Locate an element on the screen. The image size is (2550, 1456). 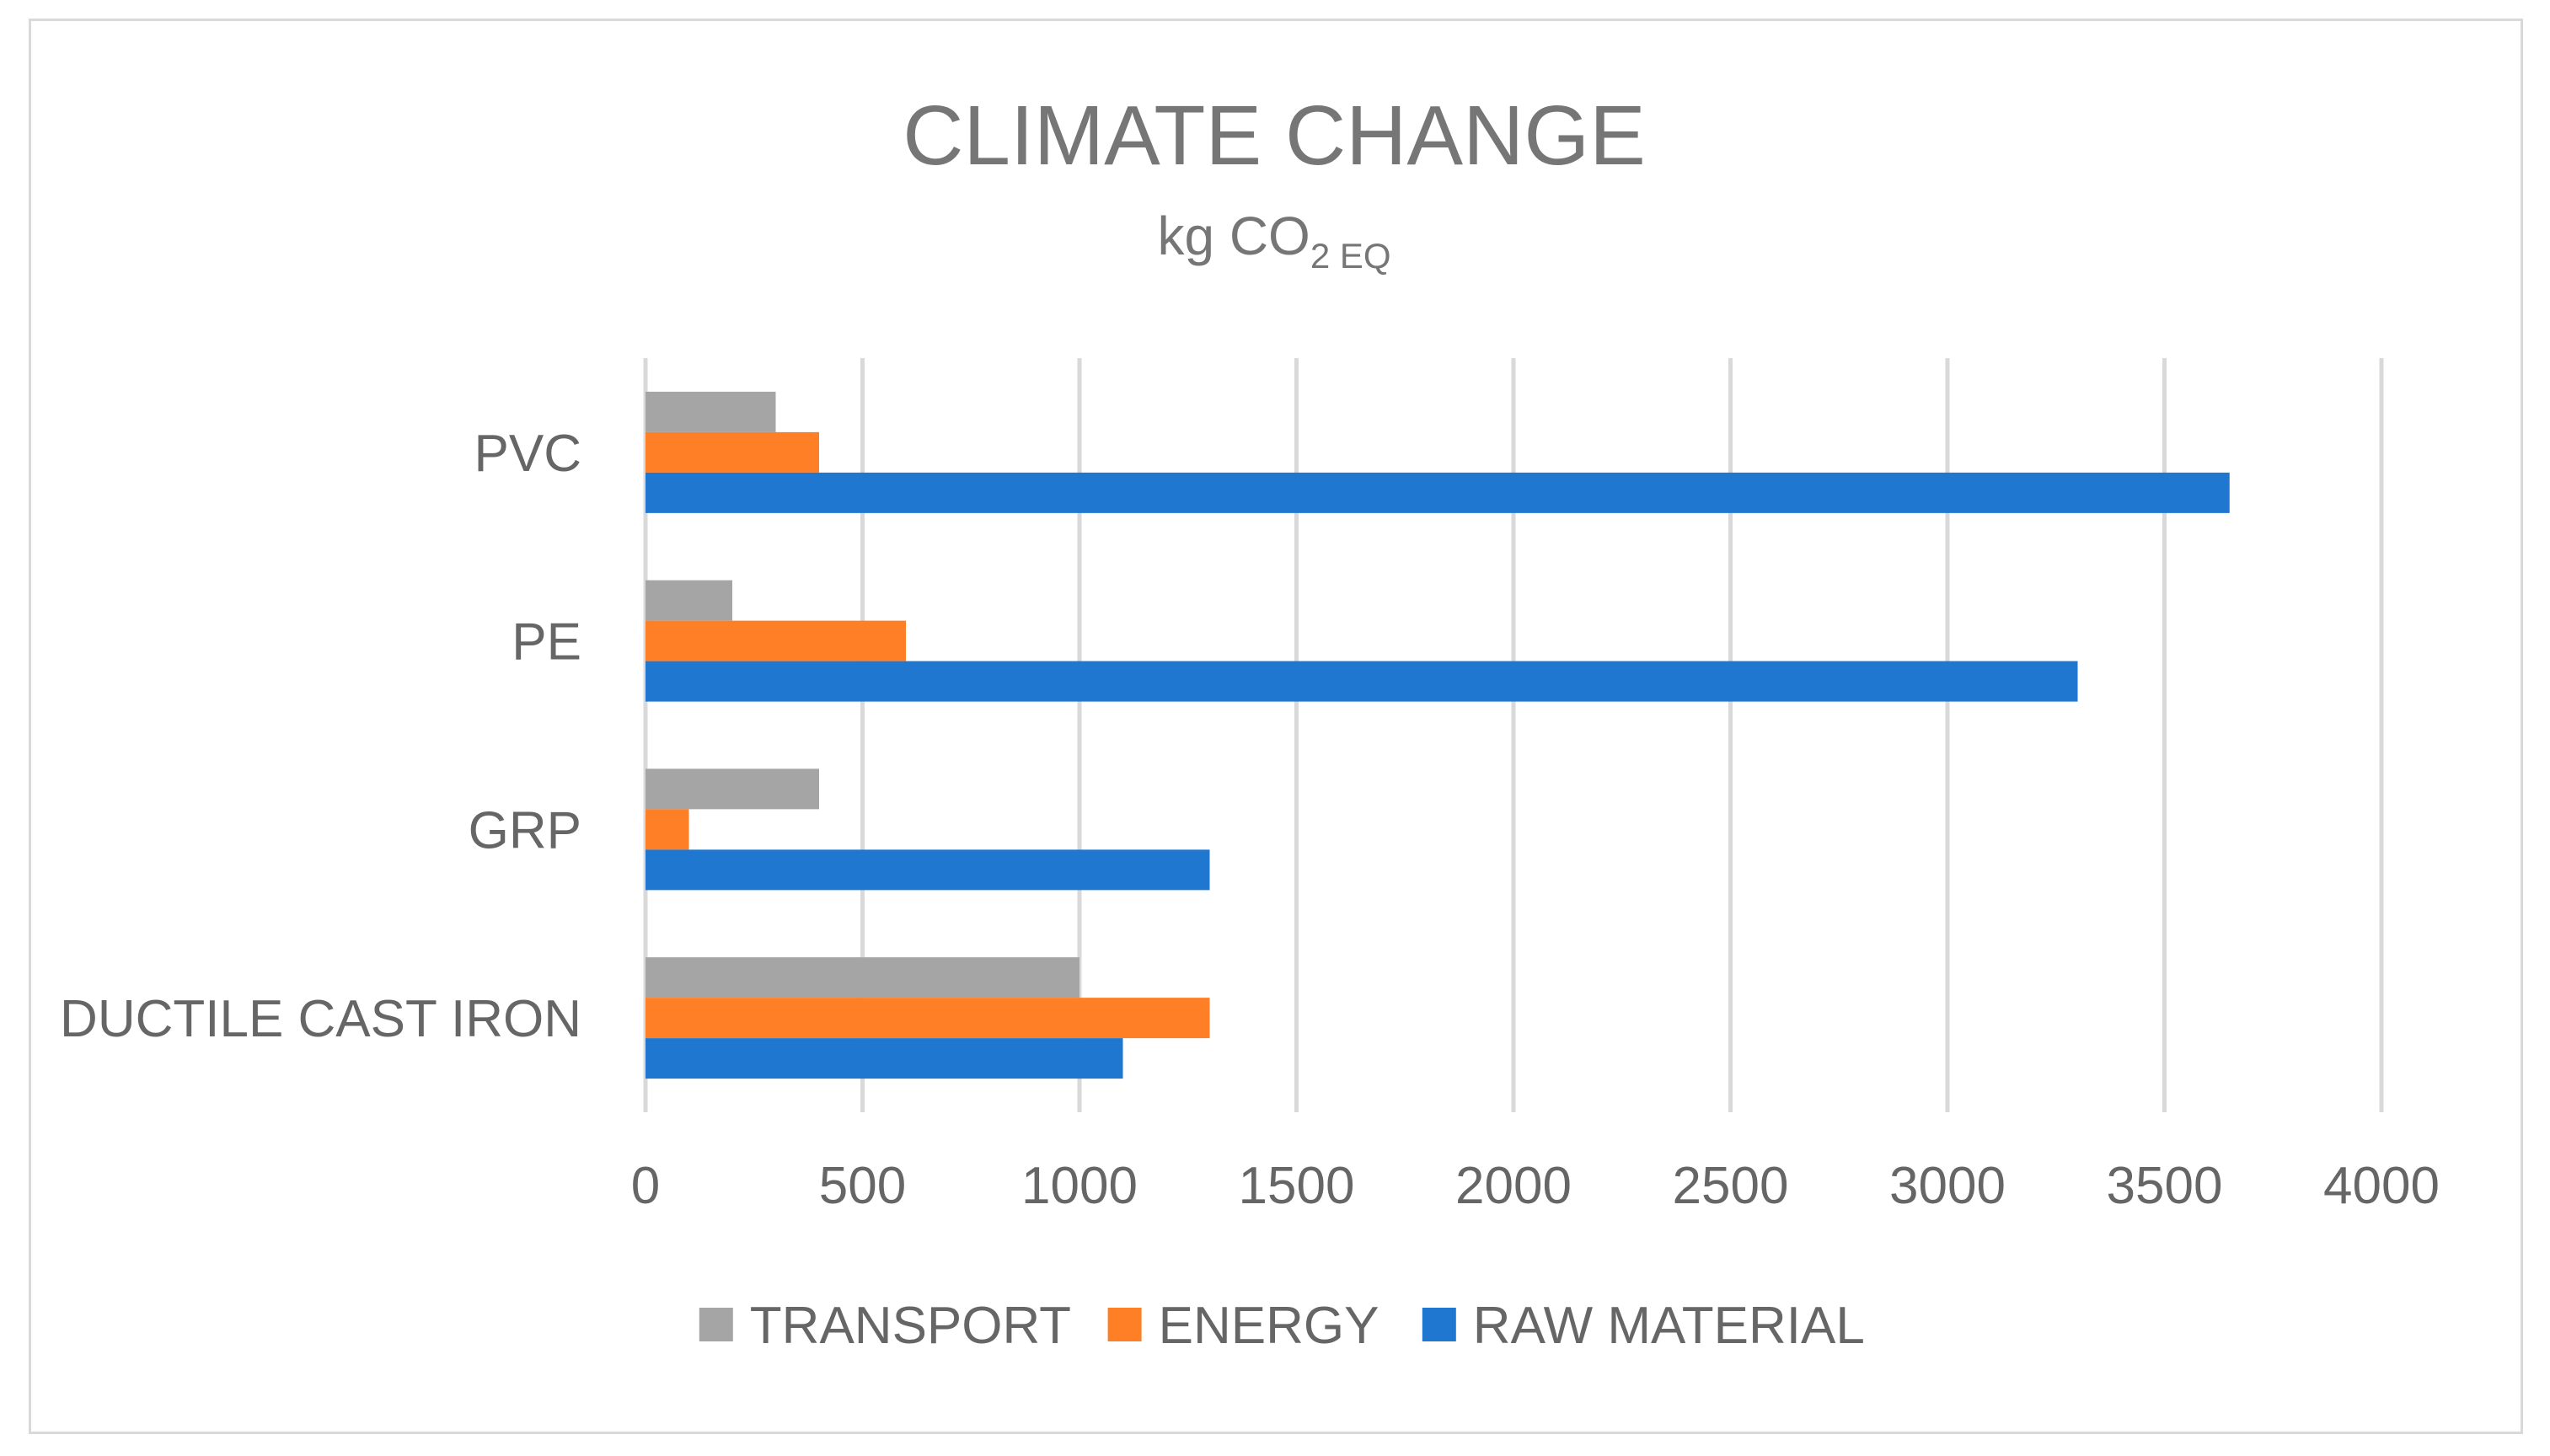
bar-raw-material-grp is located at coordinates (928, 870).